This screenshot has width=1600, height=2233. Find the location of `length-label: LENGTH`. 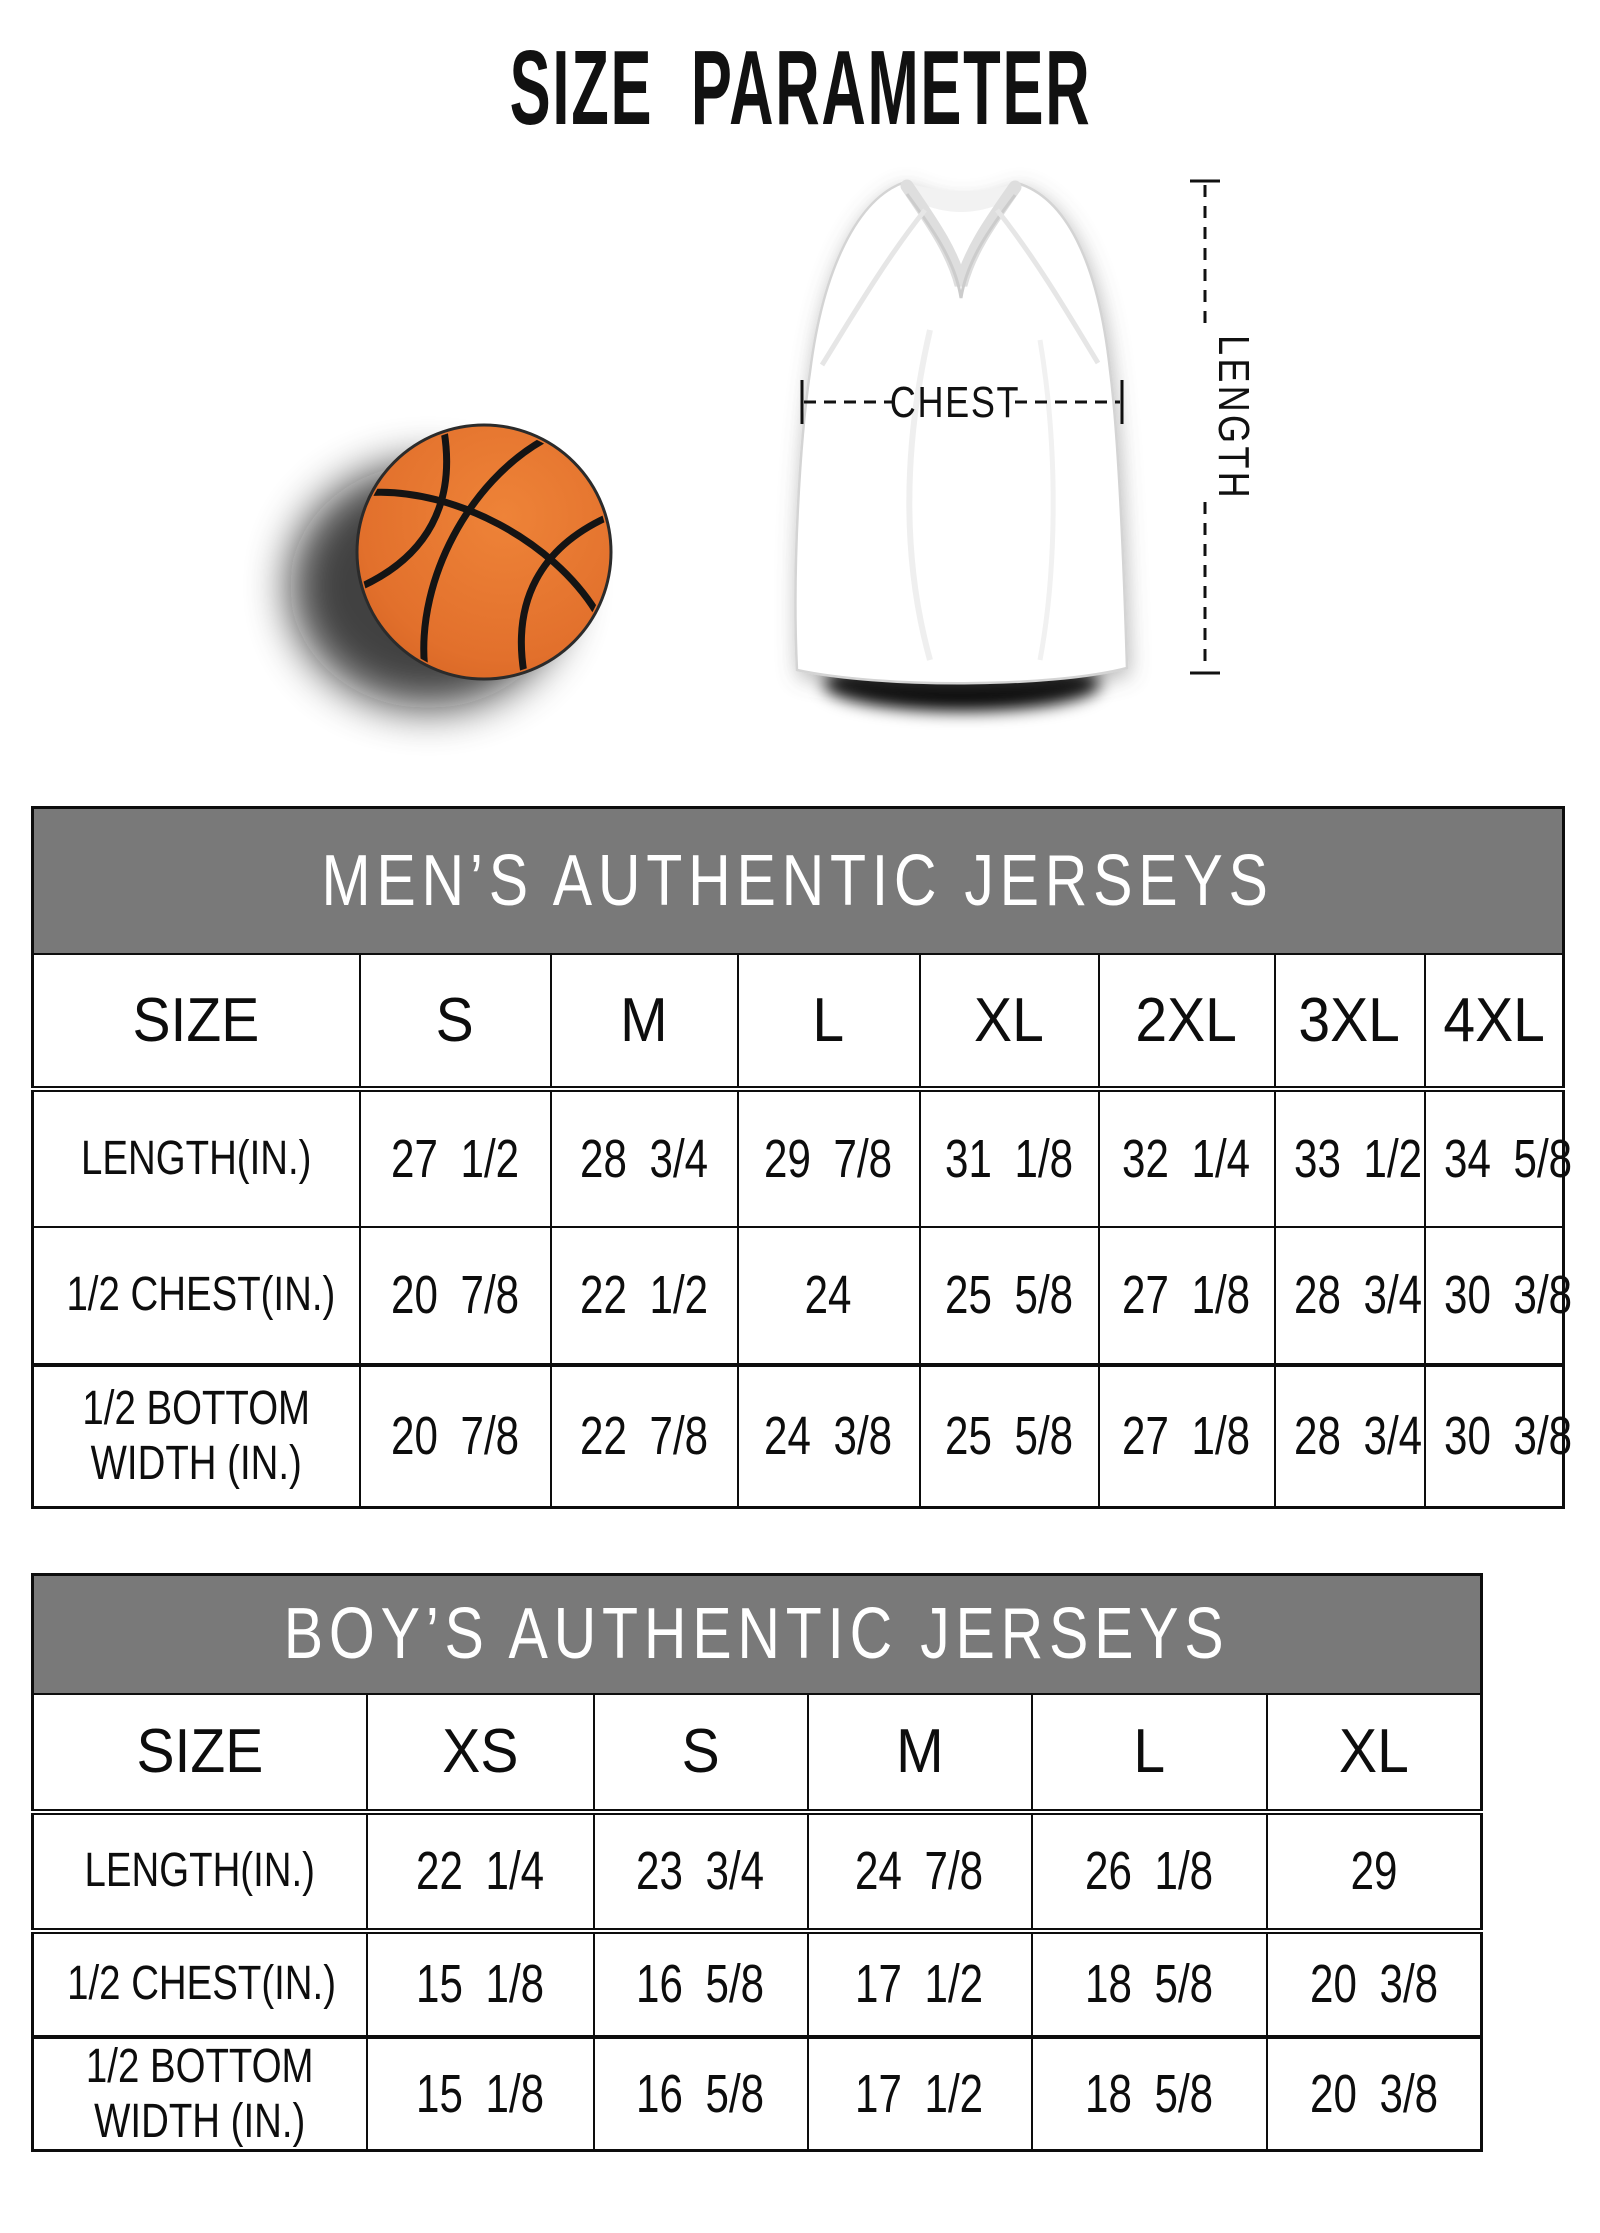

length-label: LENGTH is located at coordinates (1233, 418).